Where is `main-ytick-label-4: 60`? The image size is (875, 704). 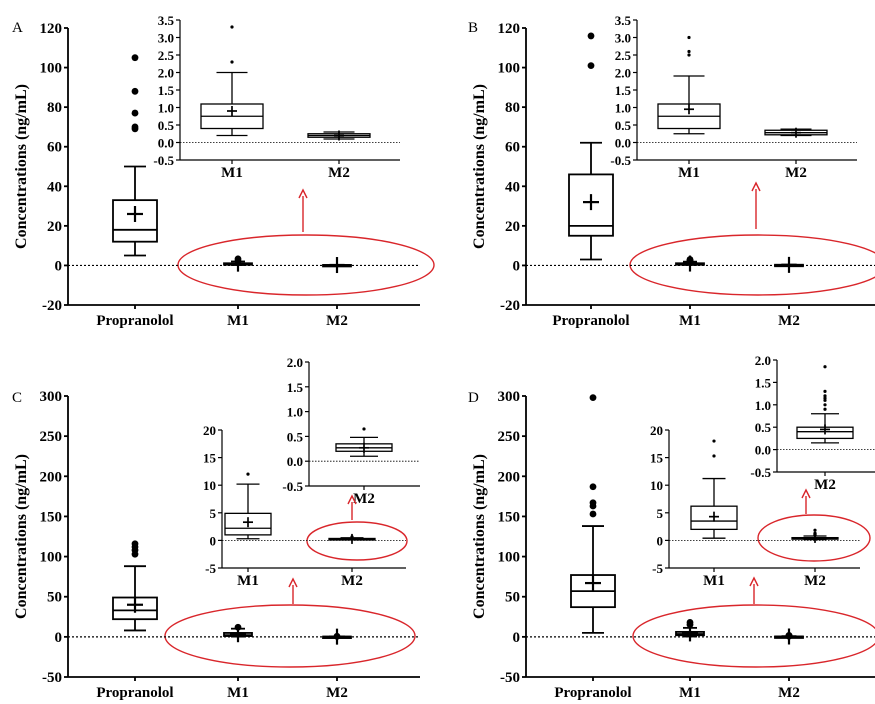
main-ytick-label-4: 60 is located at coordinates (54, 148).